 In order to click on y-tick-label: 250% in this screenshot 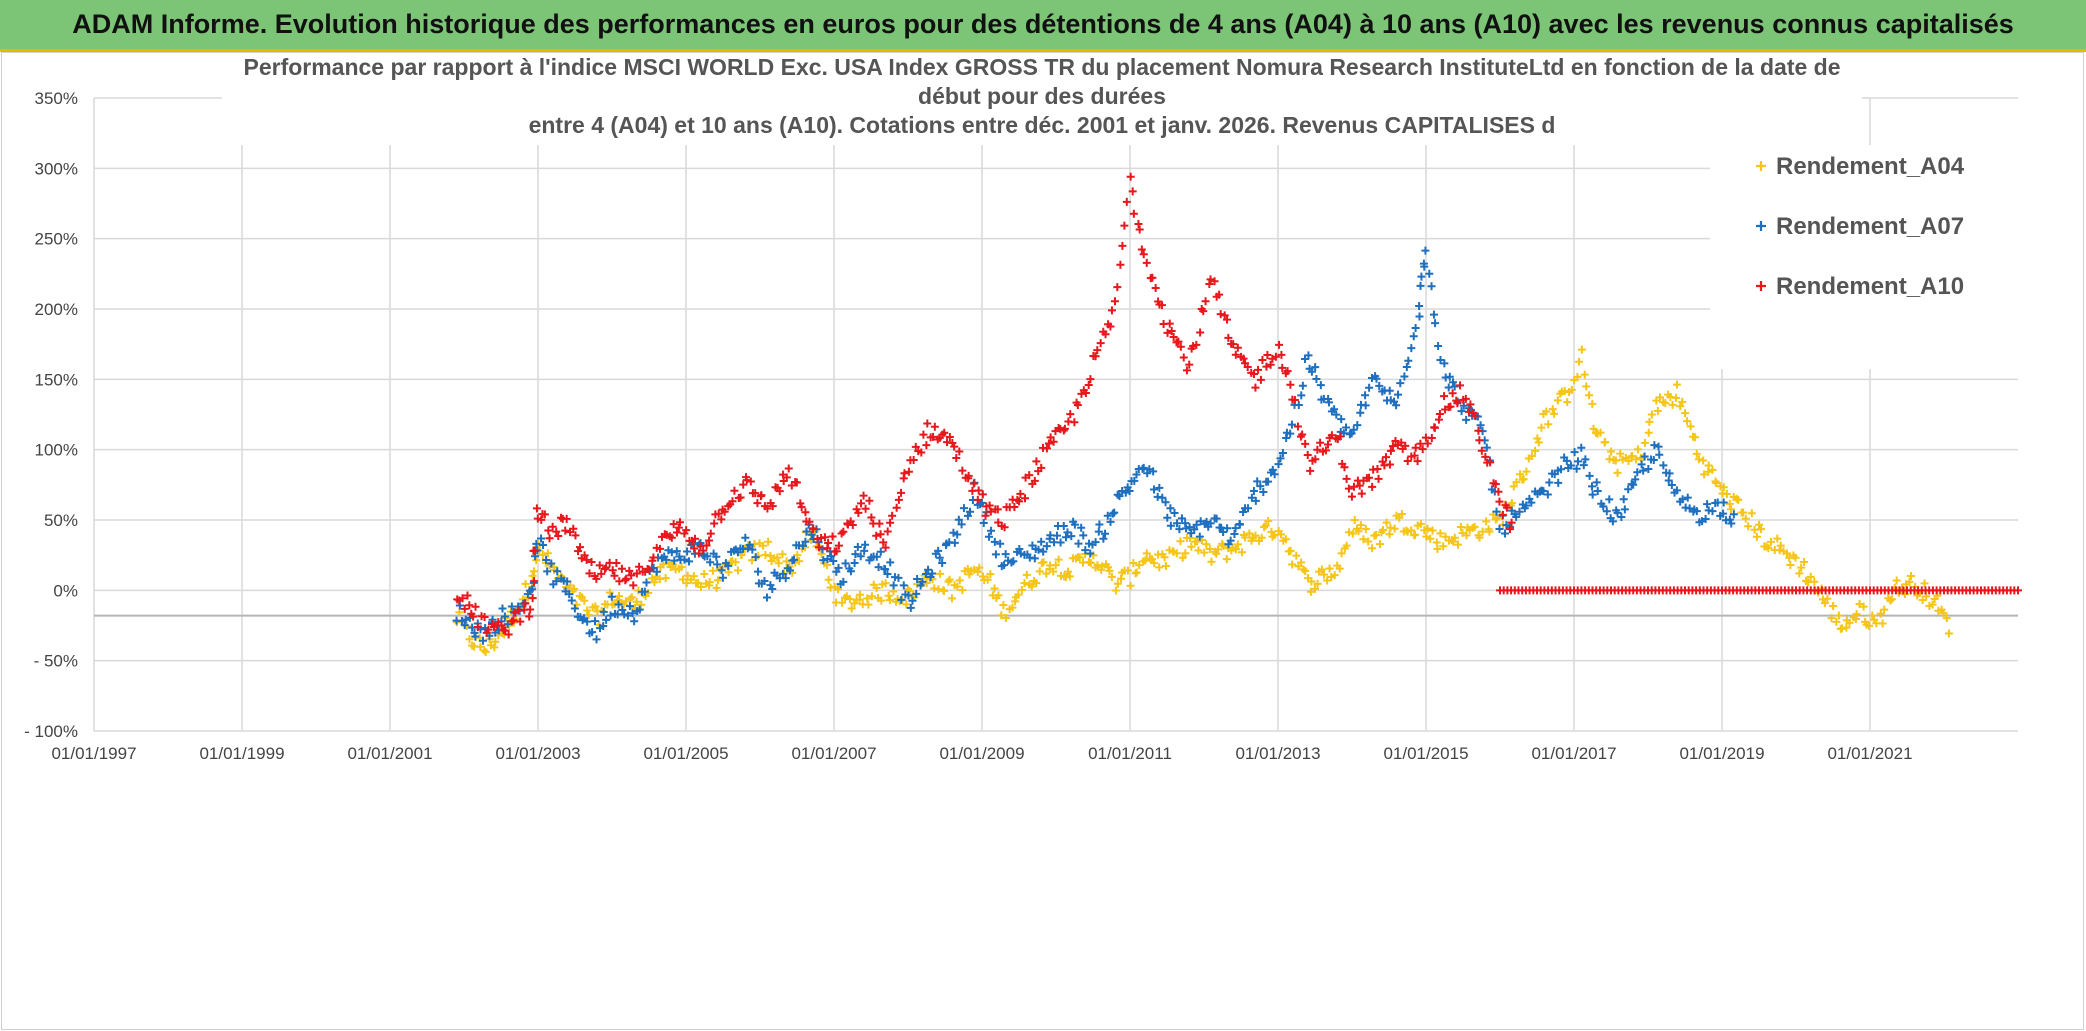, I will do `click(56, 239)`.